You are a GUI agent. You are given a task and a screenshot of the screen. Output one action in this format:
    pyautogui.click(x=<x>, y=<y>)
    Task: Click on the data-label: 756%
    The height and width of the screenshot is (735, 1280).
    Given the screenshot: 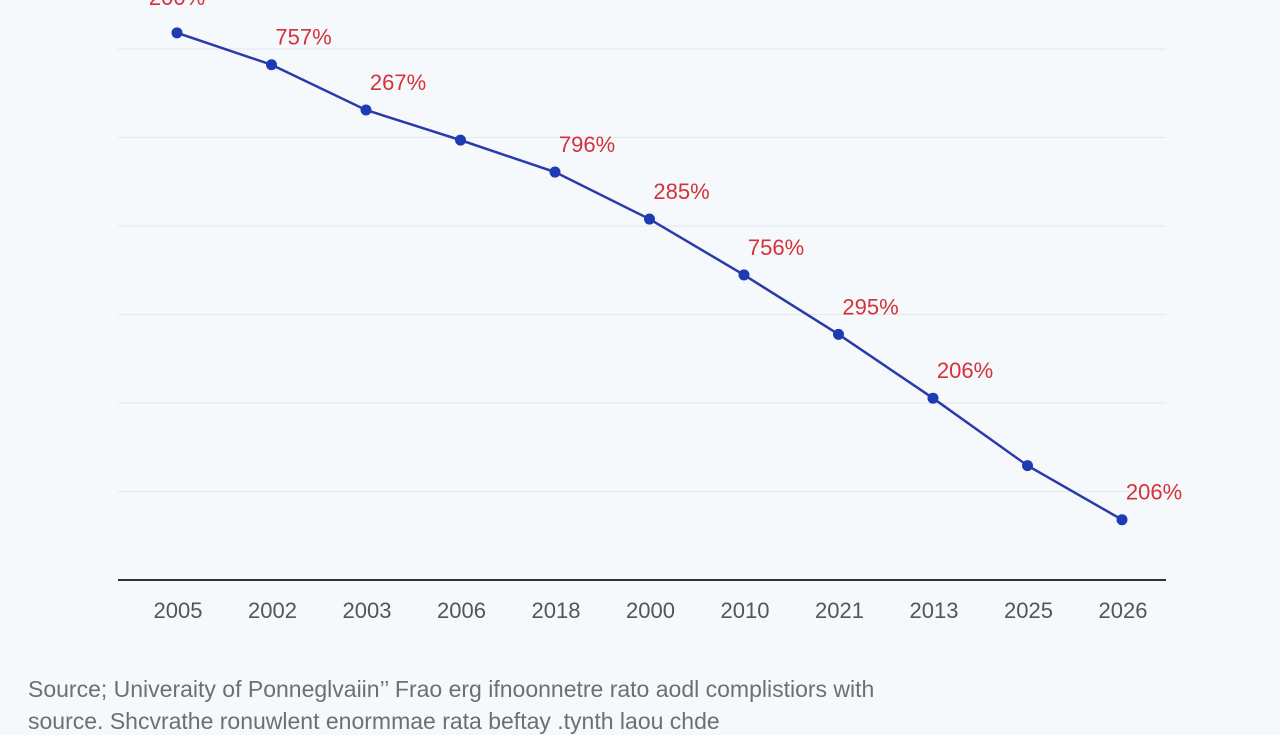 What is the action you would take?
    pyautogui.click(x=776, y=247)
    